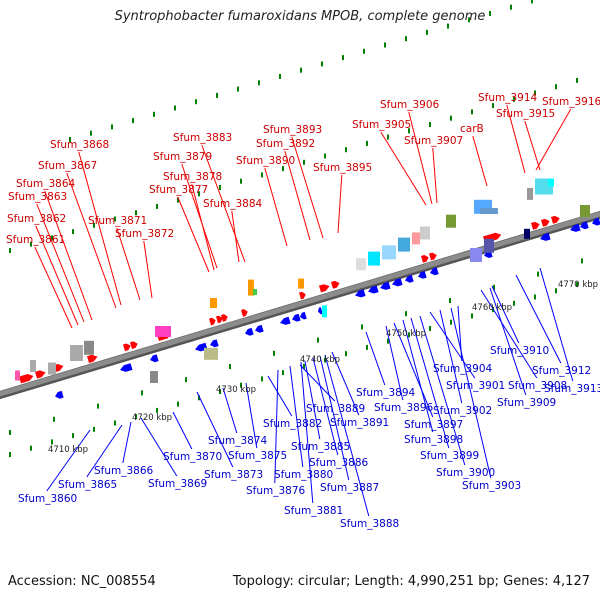  Describe the element at coordinates (276, 491) in the screenshot. I see `gene-label: Sfum_3876` at that location.